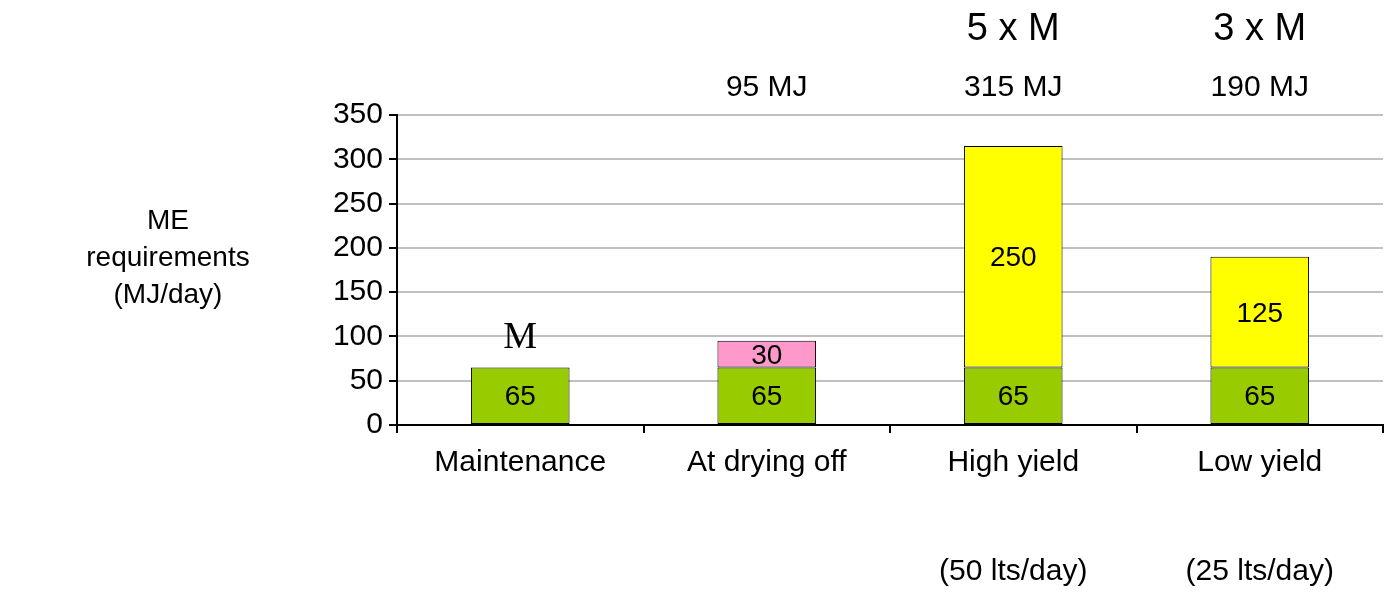 The image size is (1385, 595). What do you see at coordinates (766, 86) in the screenshot?
I see `text: 95 MJ` at bounding box center [766, 86].